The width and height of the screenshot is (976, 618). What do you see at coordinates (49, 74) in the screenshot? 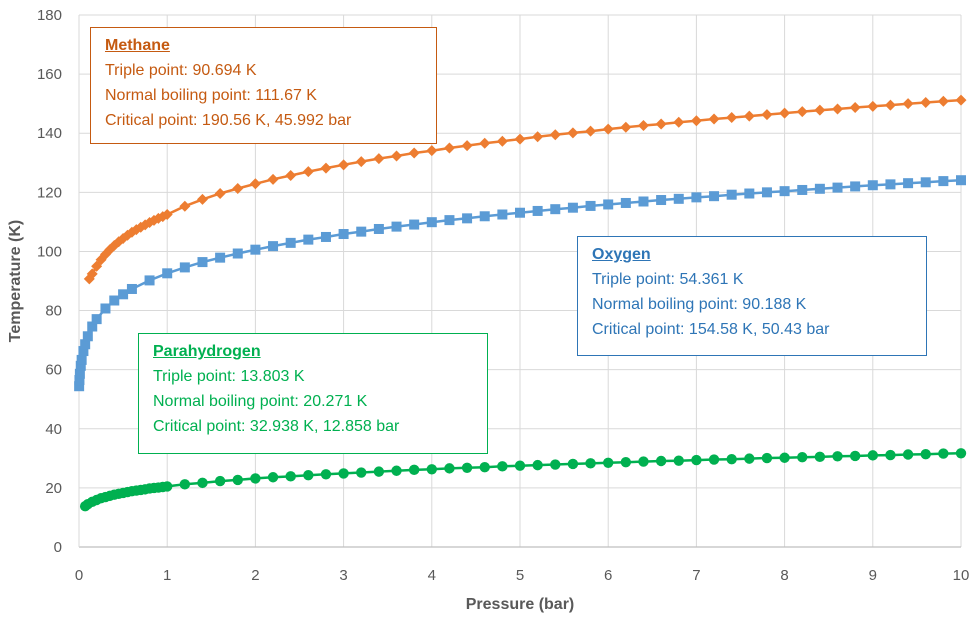
I see `y-tick-label: 160` at bounding box center [49, 74].